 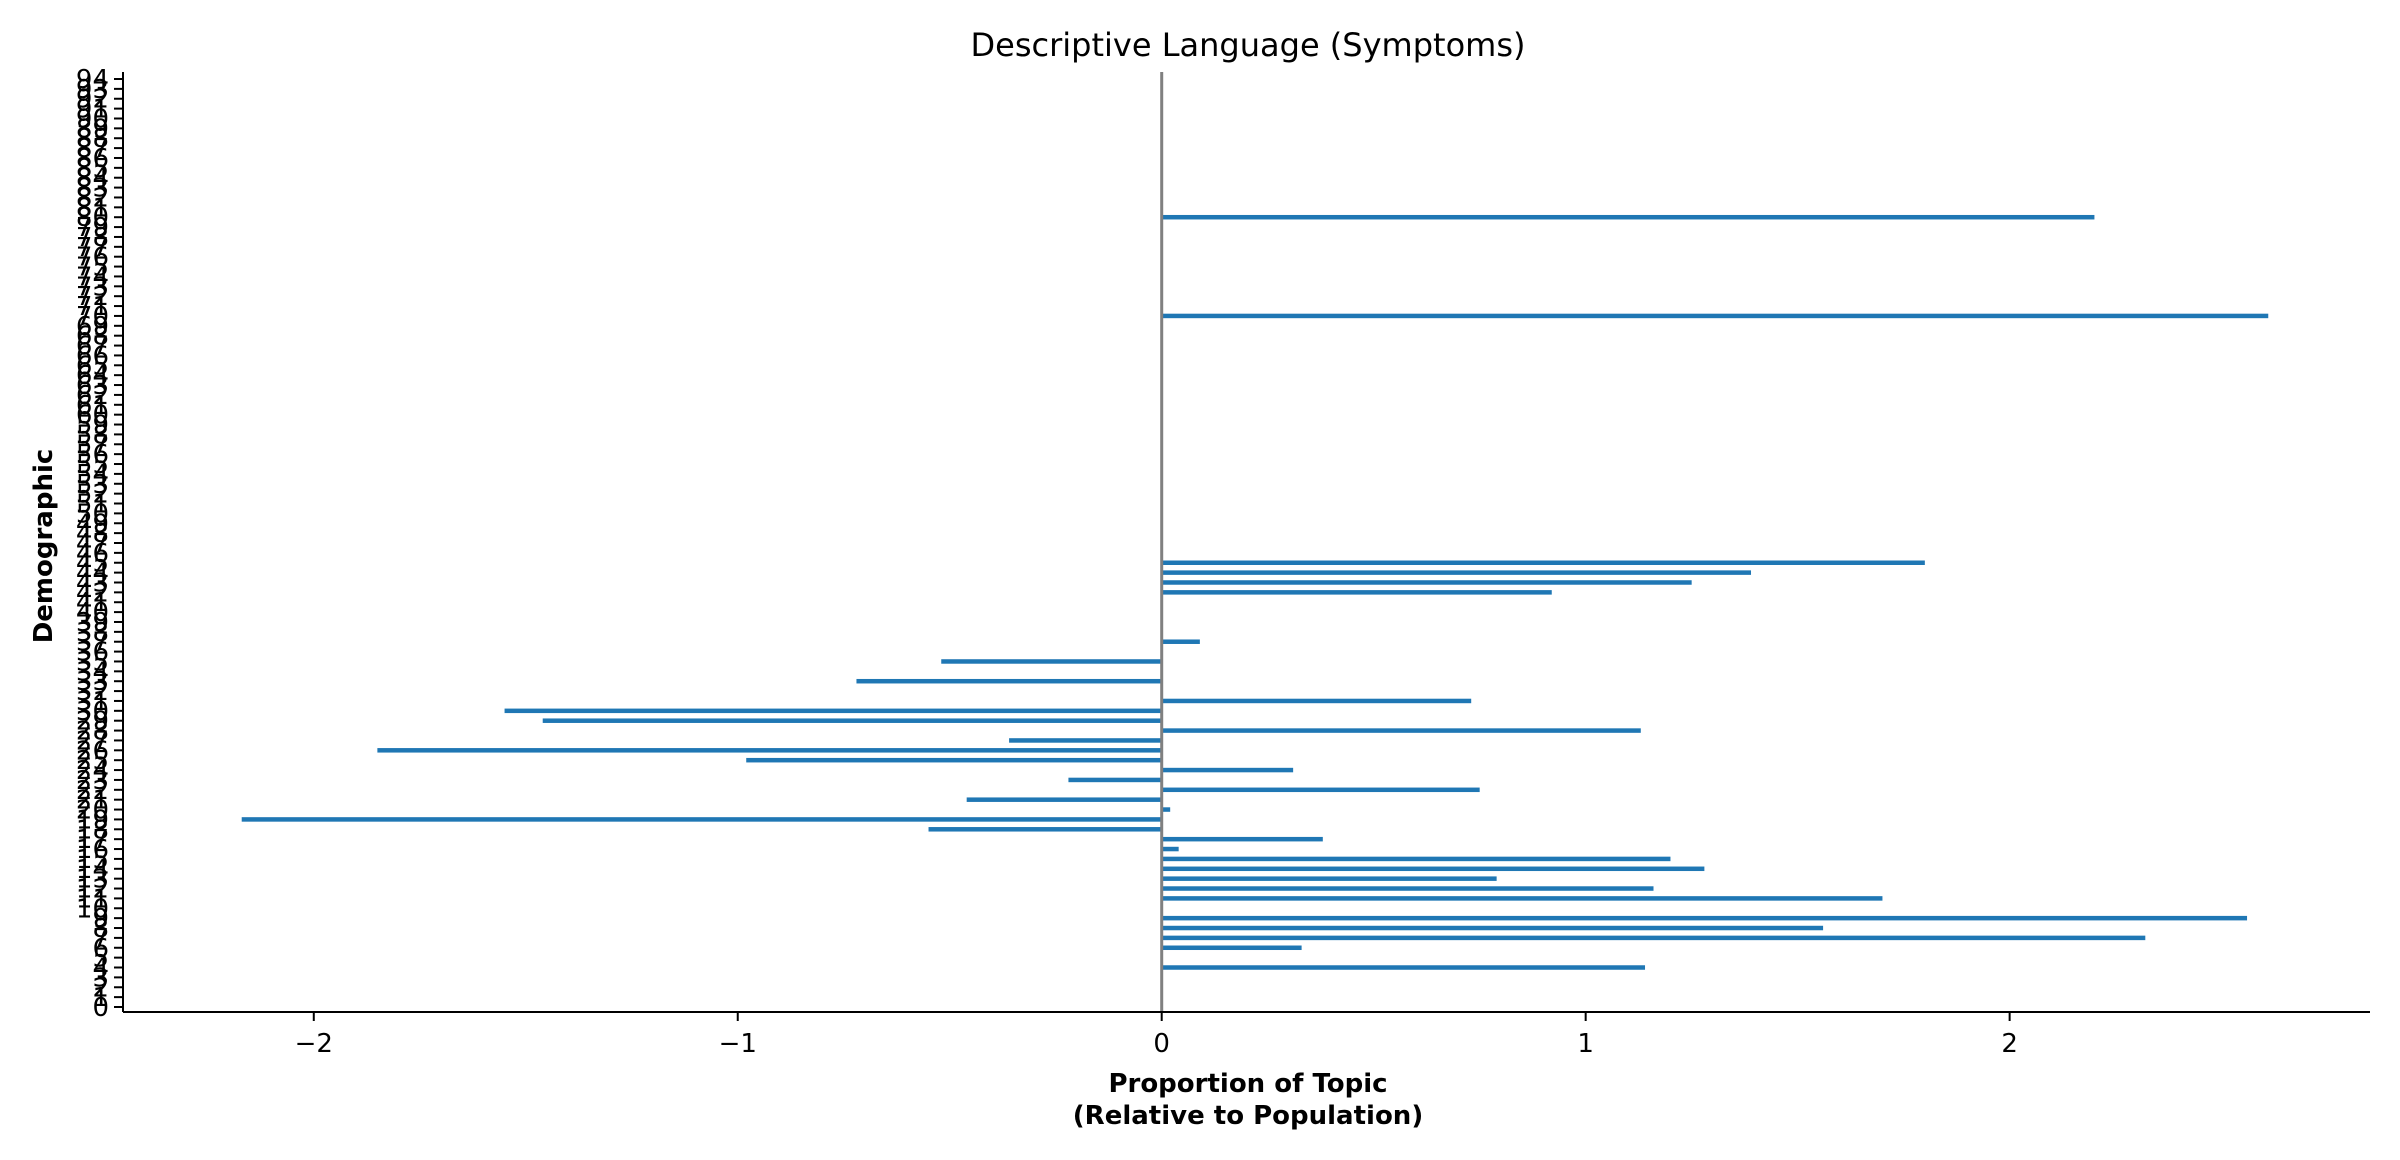 I want to click on y-tick-label: 55, so click(x=92, y=465).